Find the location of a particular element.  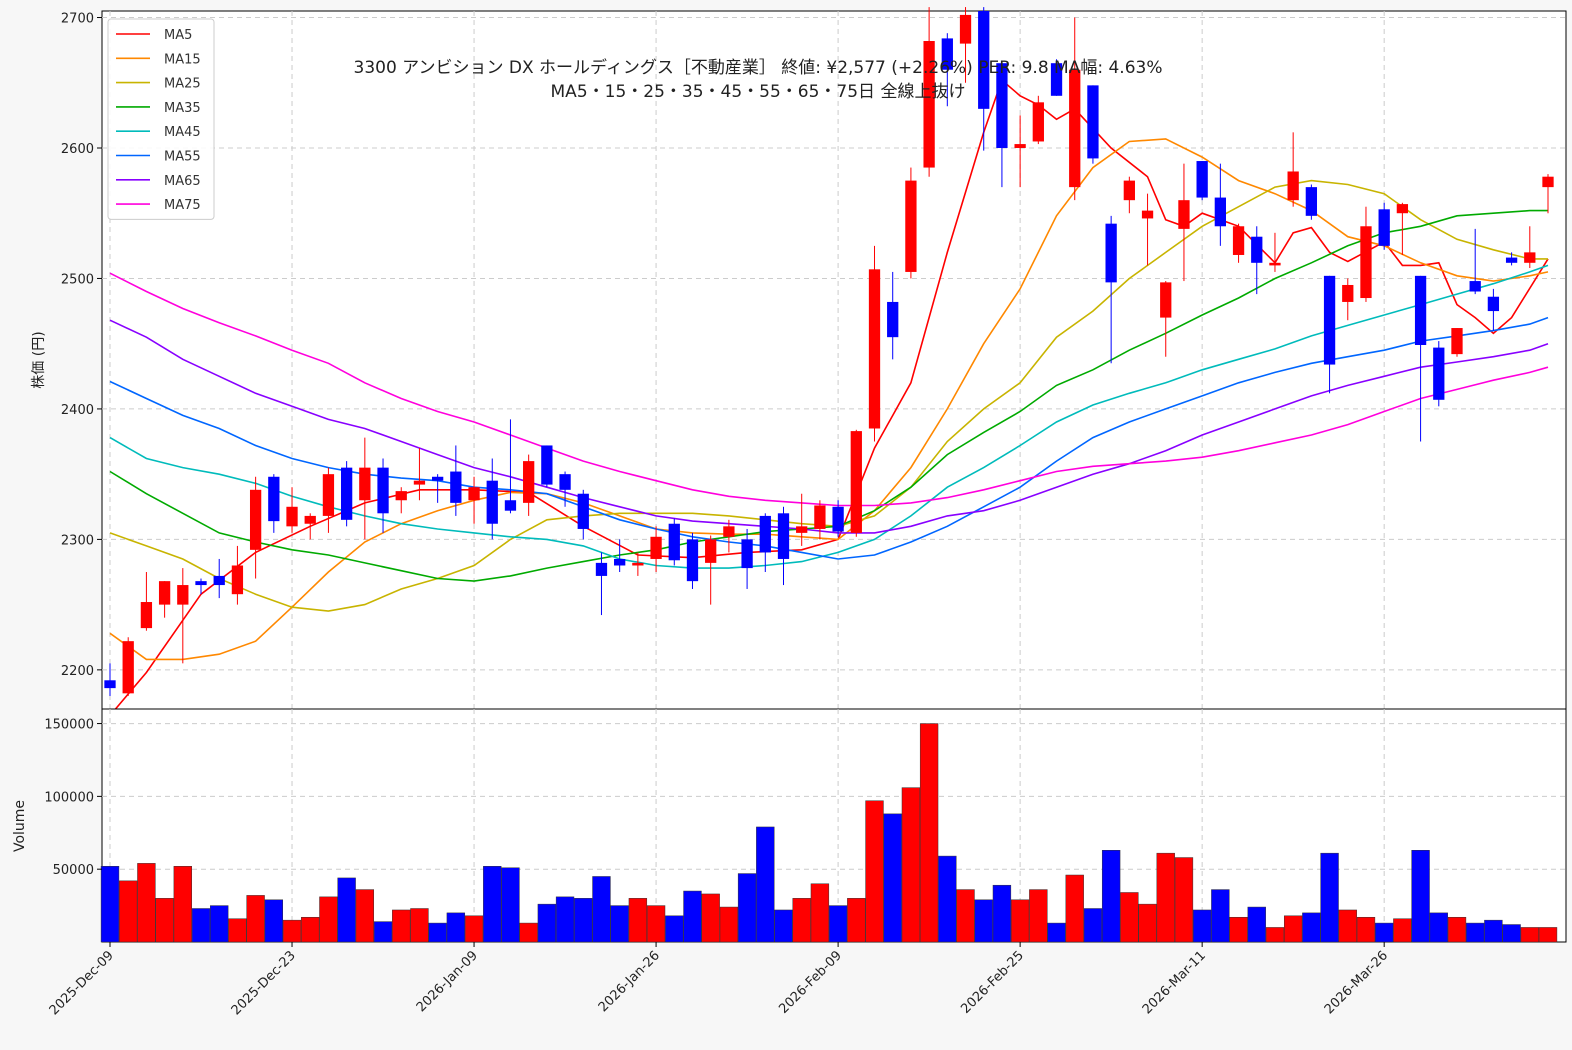

volume-tick-label: 50000 is located at coordinates (73, 870).